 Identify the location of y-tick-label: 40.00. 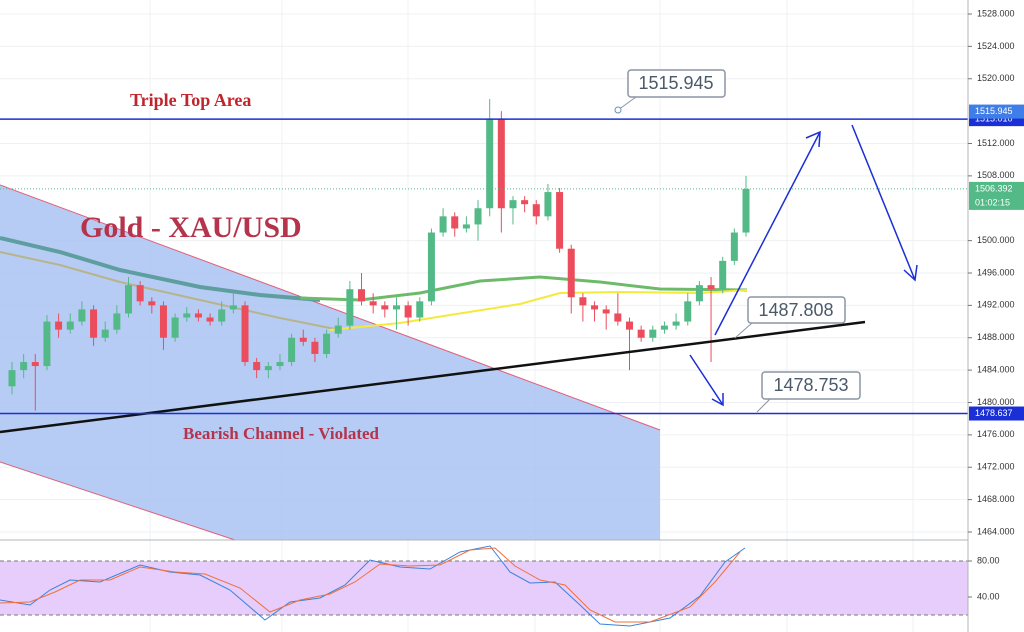
(988, 596).